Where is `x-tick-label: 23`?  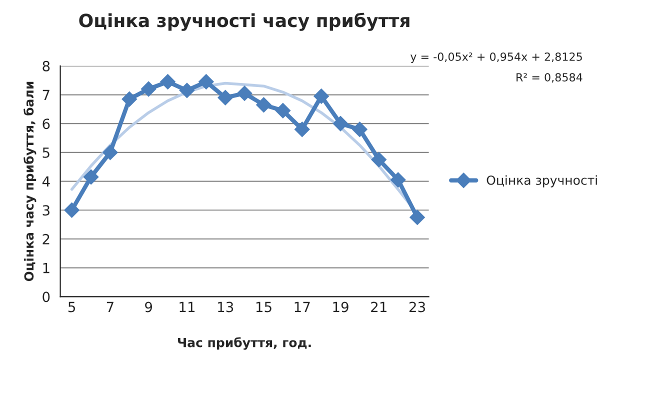
x-tick-label: 23 is located at coordinates (417, 307).